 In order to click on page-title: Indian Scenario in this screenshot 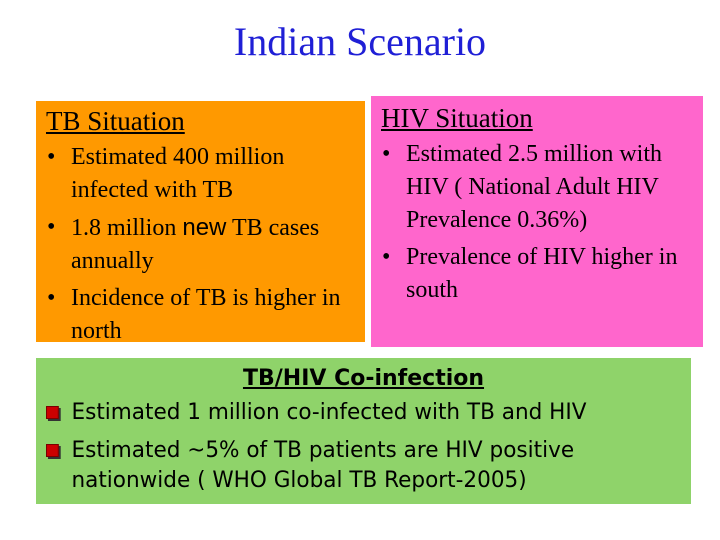, I will do `click(360, 41)`.